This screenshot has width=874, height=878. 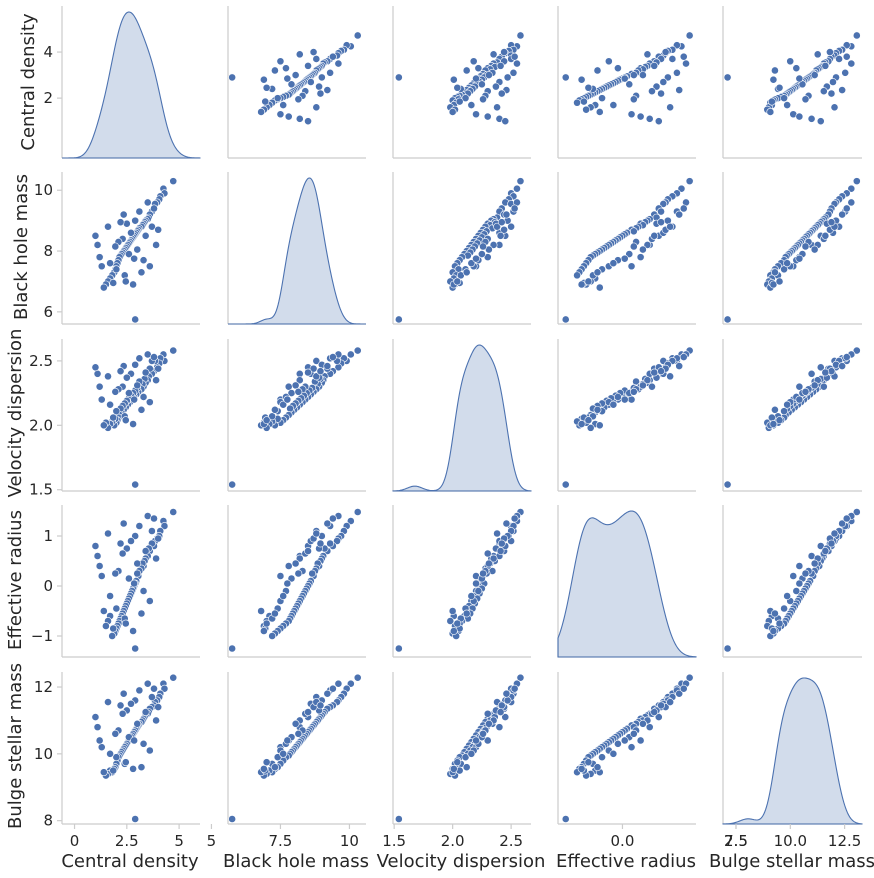 What do you see at coordinates (41, 361) in the screenshot?
I see `y-tick-label-r2-2: 2.5` at bounding box center [41, 361].